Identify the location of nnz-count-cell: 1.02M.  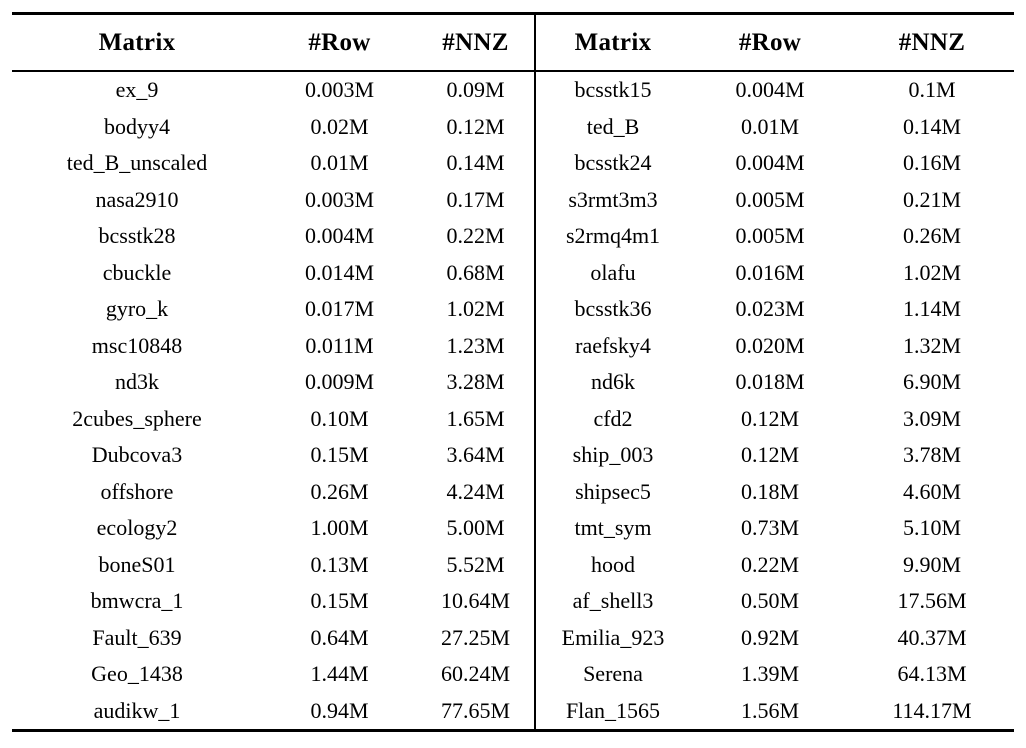
(475, 309).